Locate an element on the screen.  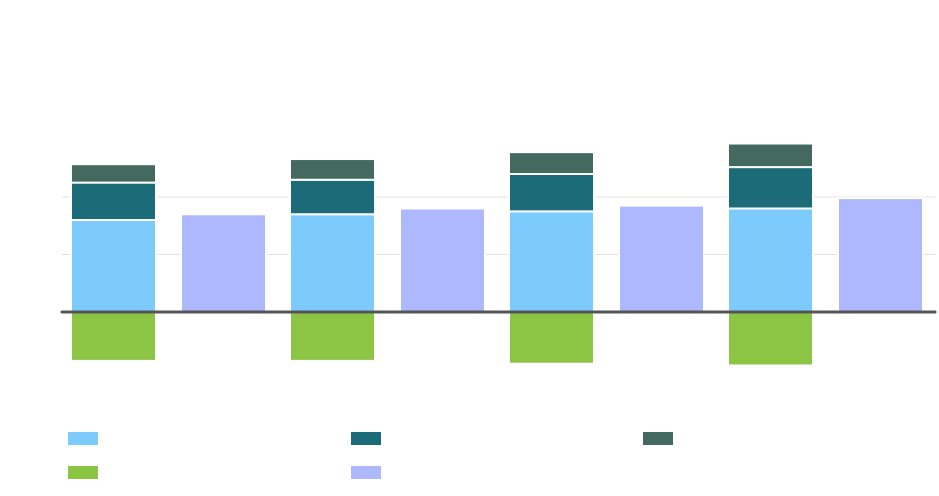
legend-swatch-b1 is located at coordinates (366, 472).